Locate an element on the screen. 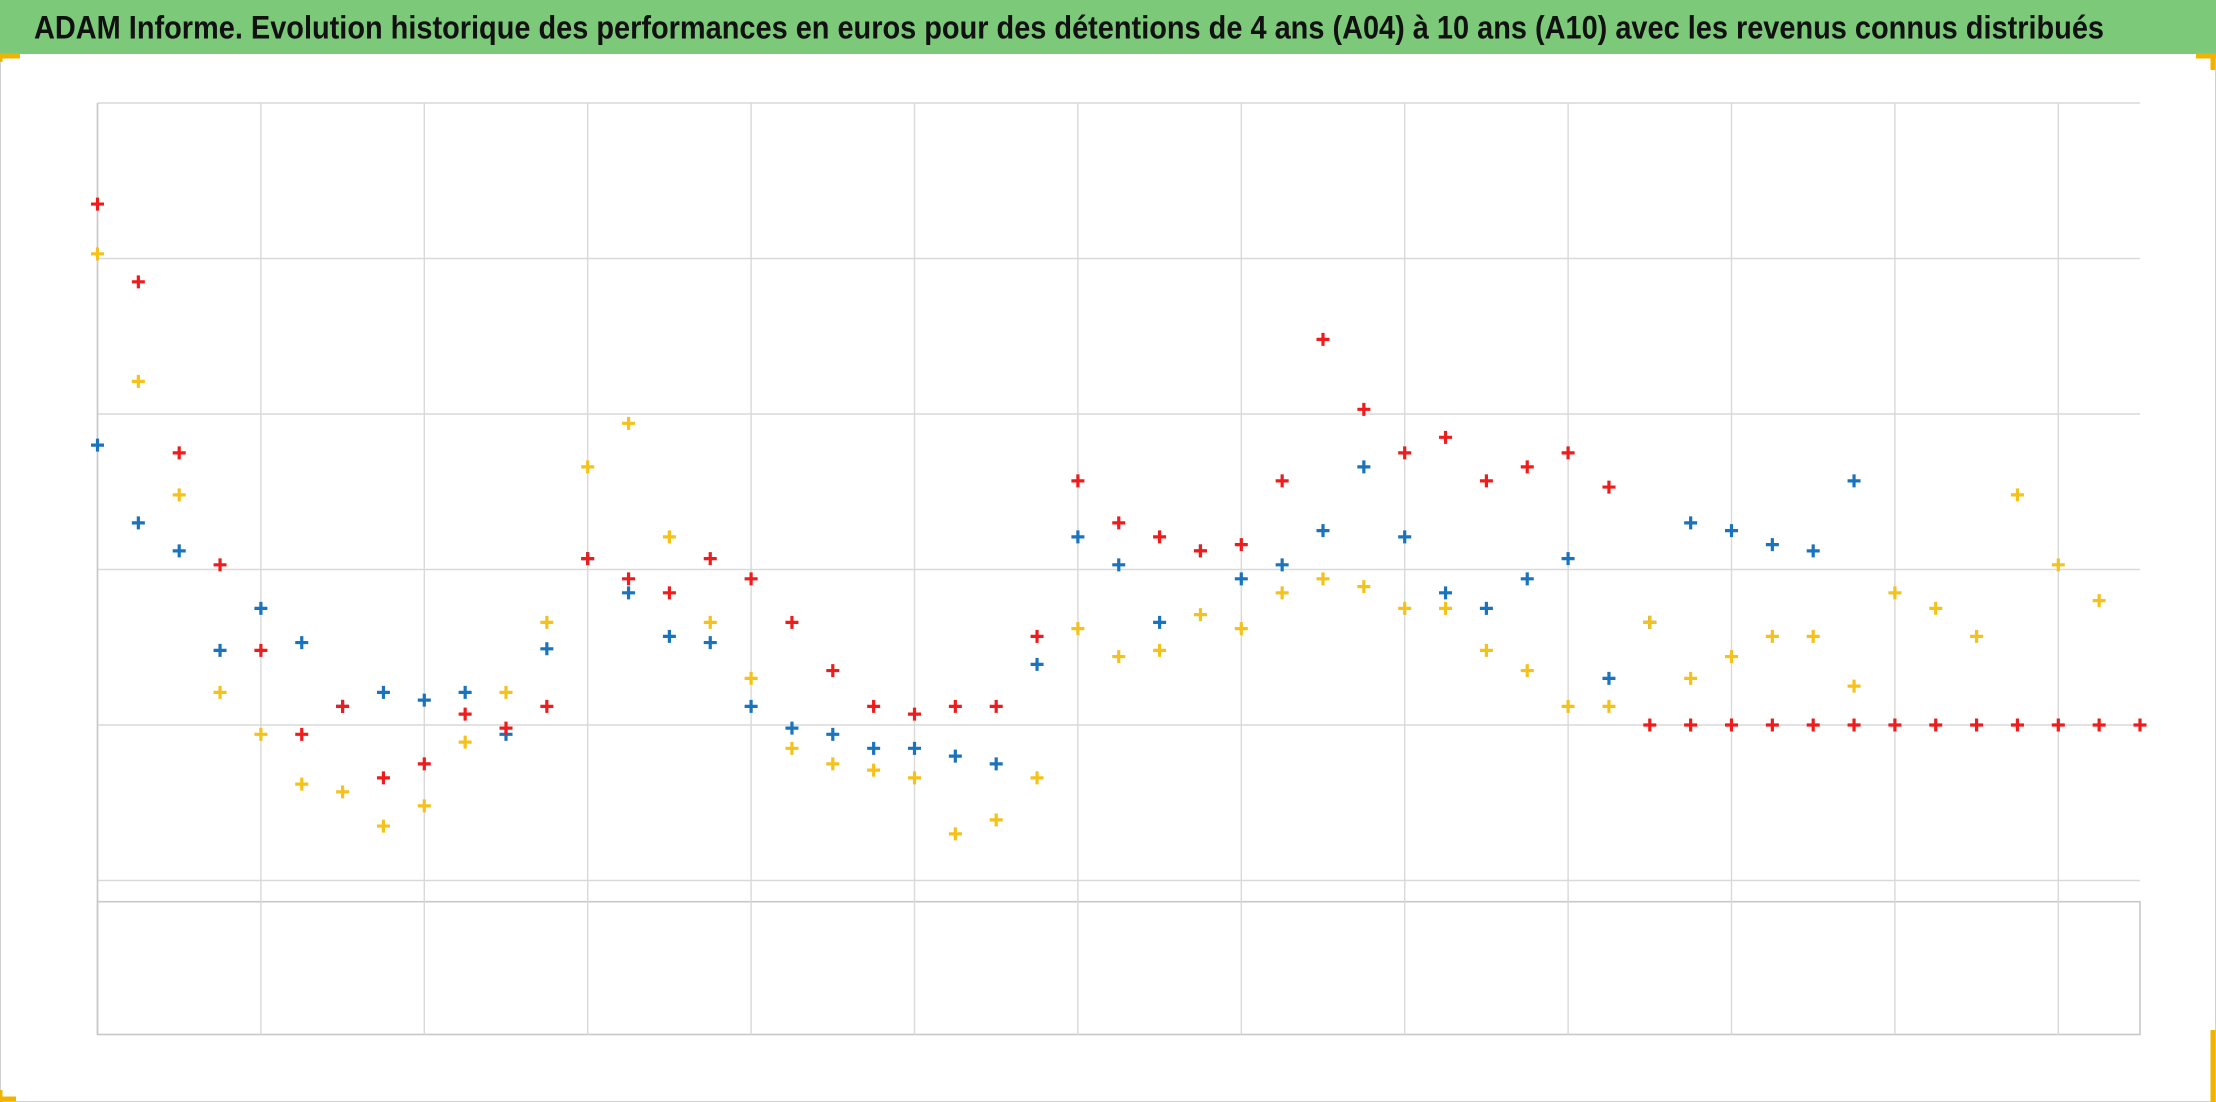  title-bar is located at coordinates (1108, 27).